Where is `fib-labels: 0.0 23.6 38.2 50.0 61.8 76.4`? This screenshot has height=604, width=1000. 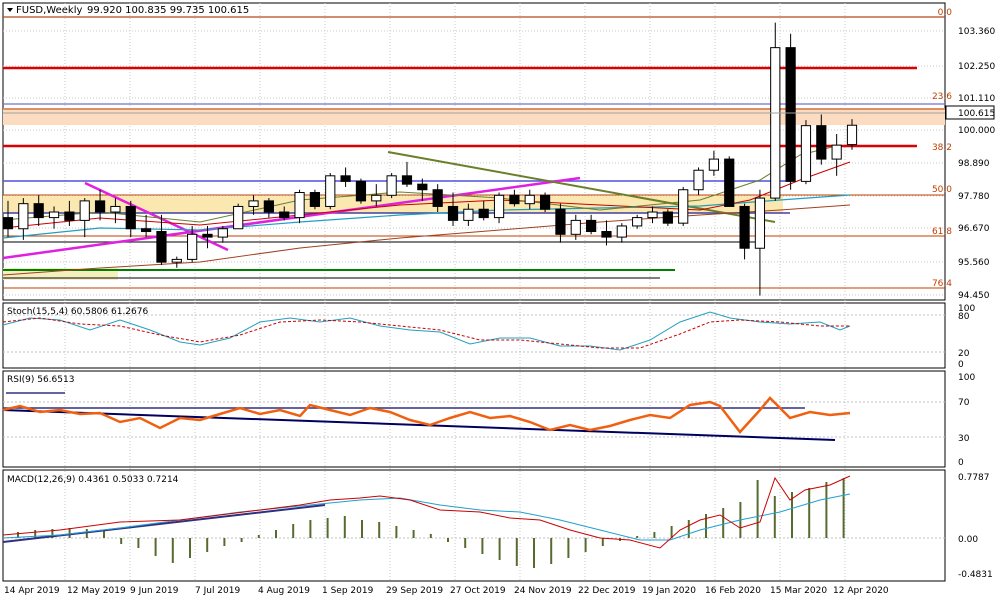
fib-labels: 0.0 23.6 38.2 50.0 61.8 76.4 is located at coordinates (942, 148).